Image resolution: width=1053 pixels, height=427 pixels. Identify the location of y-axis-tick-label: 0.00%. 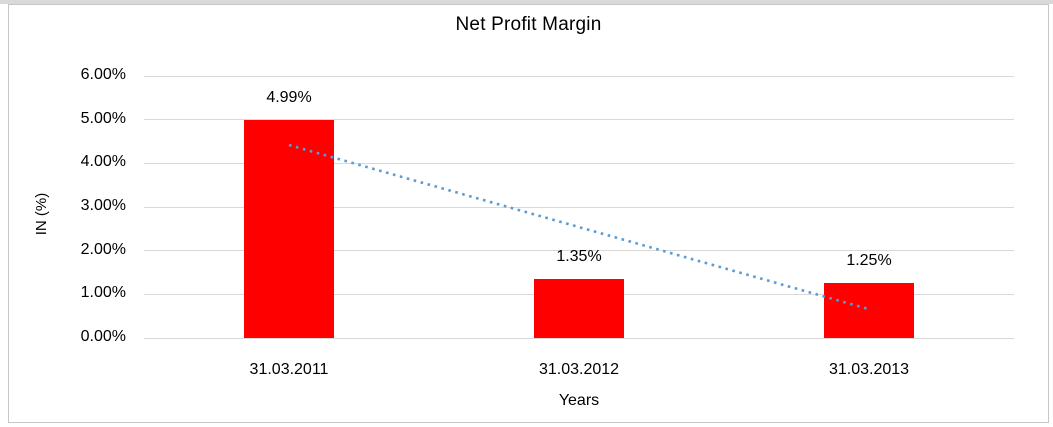
(103, 336).